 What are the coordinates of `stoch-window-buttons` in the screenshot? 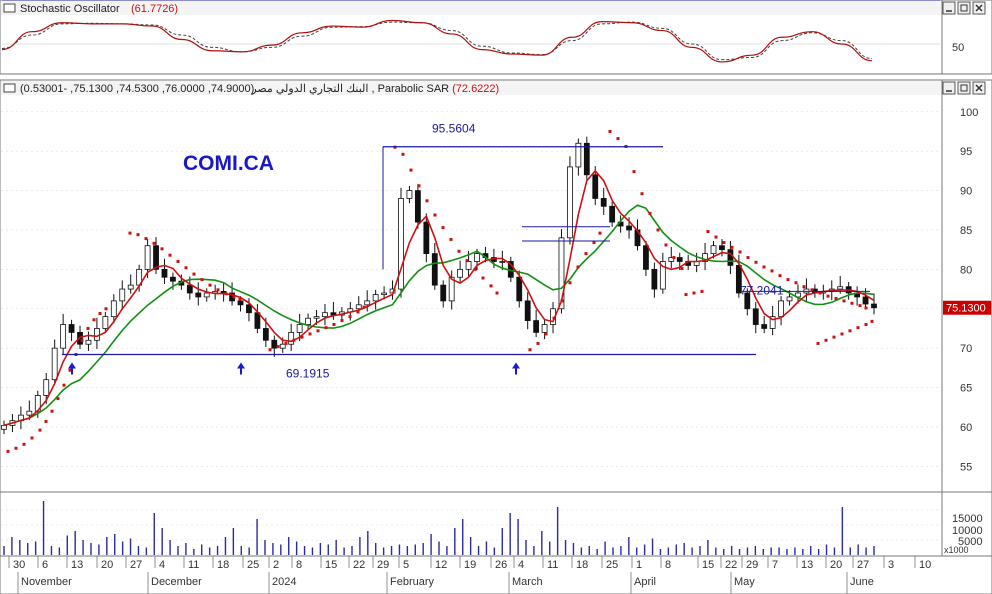 It's located at (964, 8).